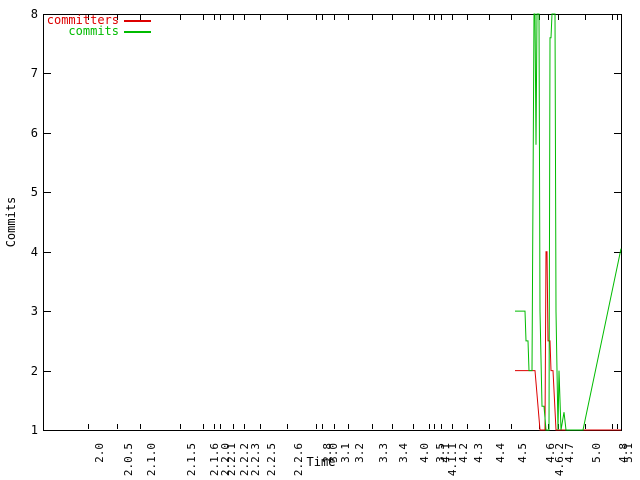 The height and width of the screenshot is (480, 640). I want to click on y-axis-title: Commits, so click(11, 222).